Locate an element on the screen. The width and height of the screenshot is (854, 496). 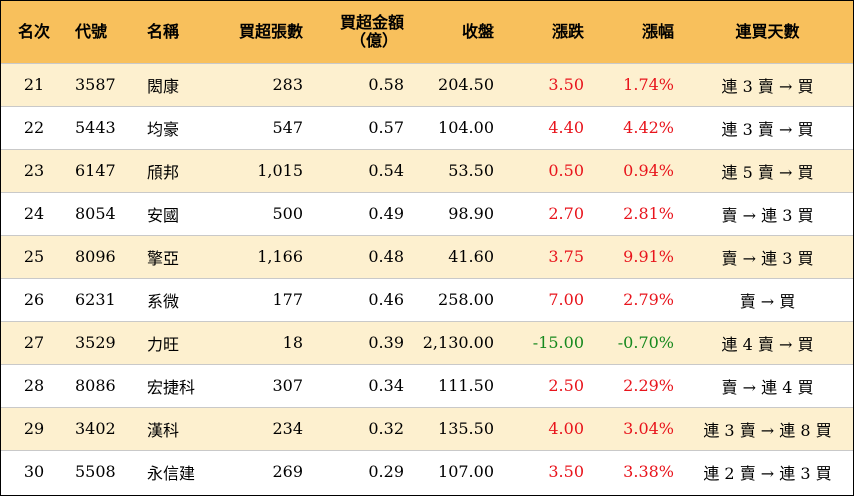
header-net-buy-lots: 買超張數 is located at coordinates (270, 31).